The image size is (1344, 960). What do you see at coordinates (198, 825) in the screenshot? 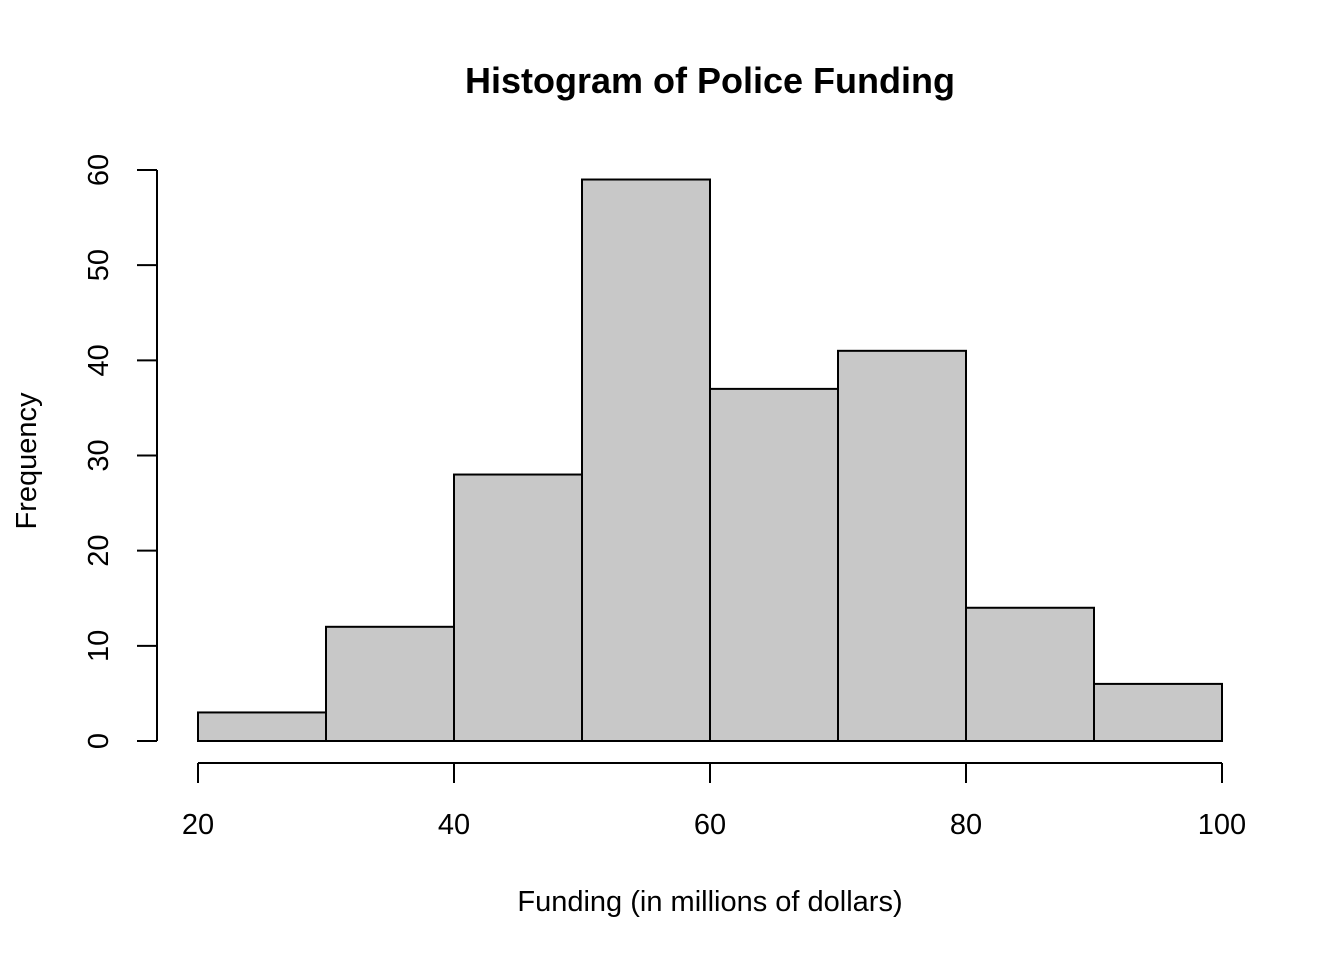
I see `x-tick-label-20: 20` at bounding box center [198, 825].